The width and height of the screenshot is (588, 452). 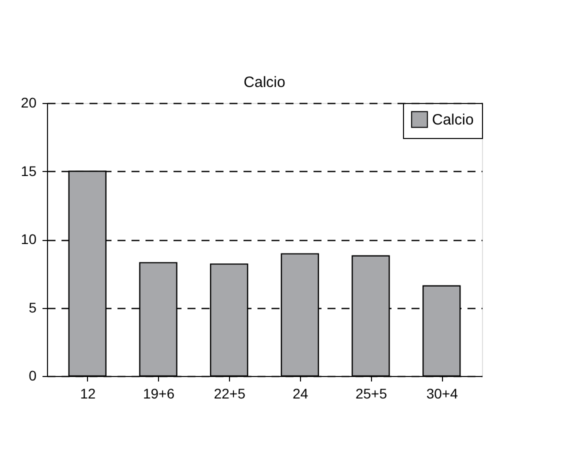 What do you see at coordinates (442, 394) in the screenshot?
I see `x-tick-label: 30+4` at bounding box center [442, 394].